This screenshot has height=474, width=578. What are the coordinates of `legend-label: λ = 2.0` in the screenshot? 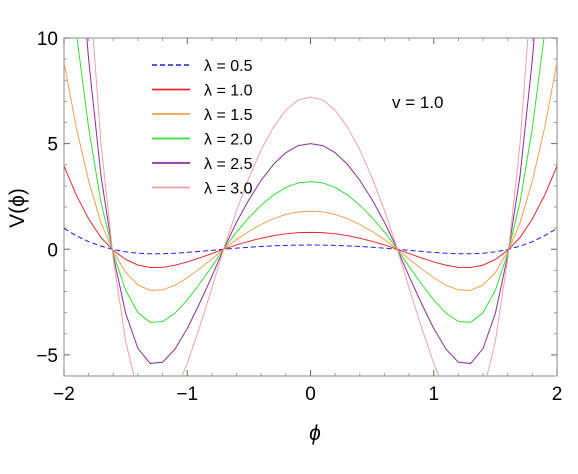 It's located at (228, 140).